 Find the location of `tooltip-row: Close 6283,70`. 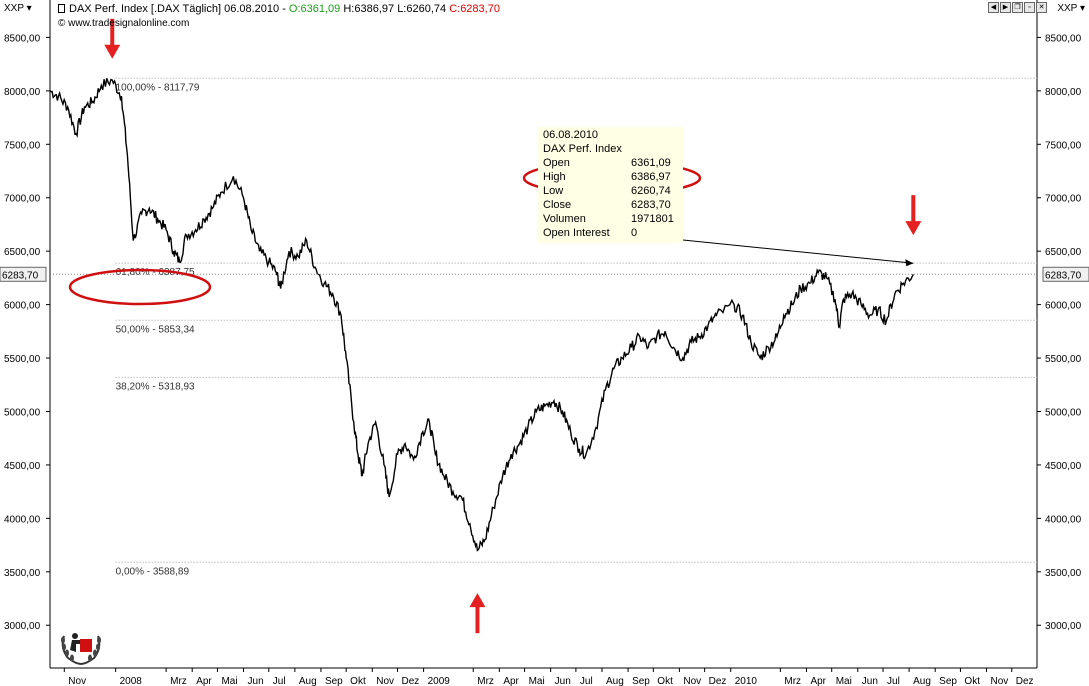

tooltip-row: Close 6283,70 is located at coordinates (607, 205).